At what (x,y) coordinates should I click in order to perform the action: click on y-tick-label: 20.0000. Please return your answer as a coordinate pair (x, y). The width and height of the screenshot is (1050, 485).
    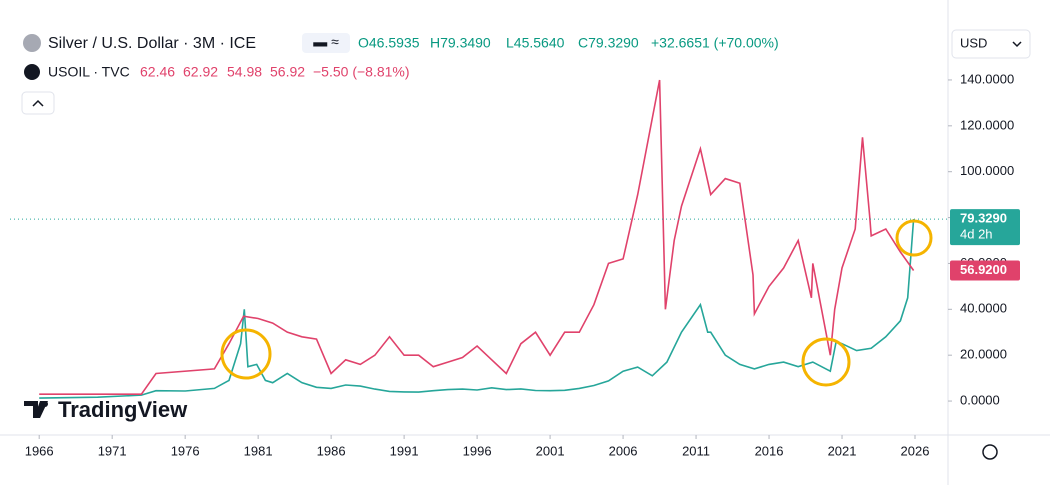
    Looking at the image, I should click on (983, 354).